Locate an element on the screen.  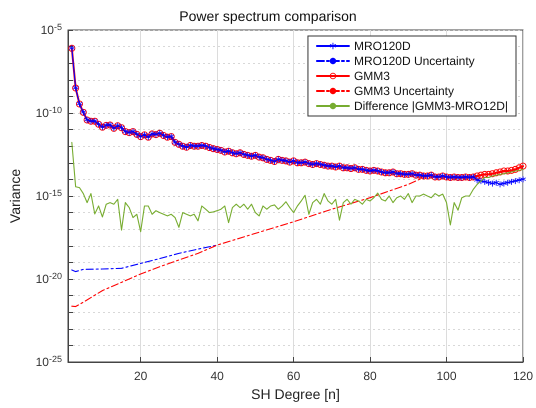
y-tick-label: 10$^{-20}$ is located at coordinates (49, 279).